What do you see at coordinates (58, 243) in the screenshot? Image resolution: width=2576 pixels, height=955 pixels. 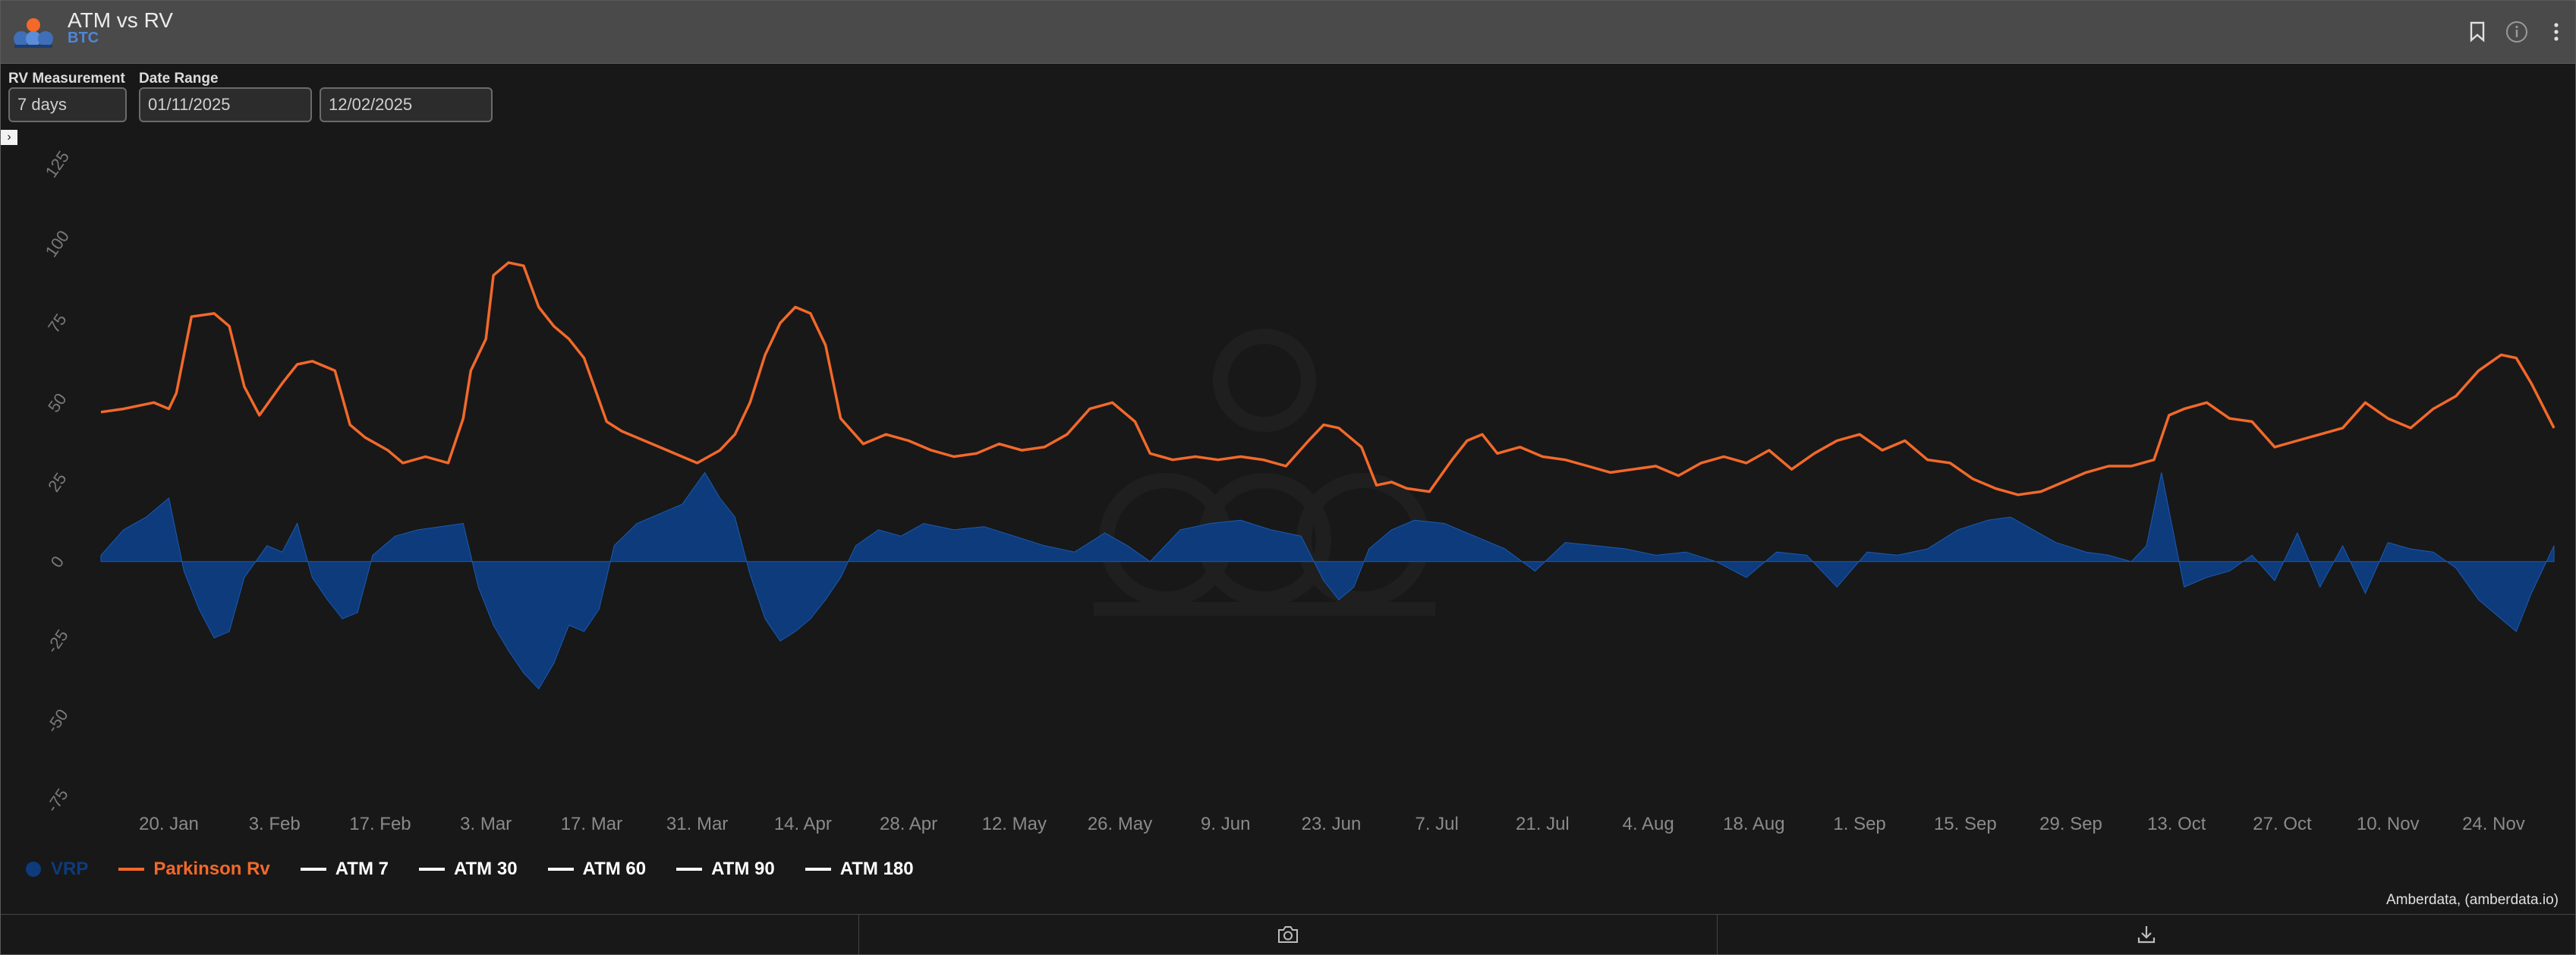 I see `y-tick-label: 100` at bounding box center [58, 243].